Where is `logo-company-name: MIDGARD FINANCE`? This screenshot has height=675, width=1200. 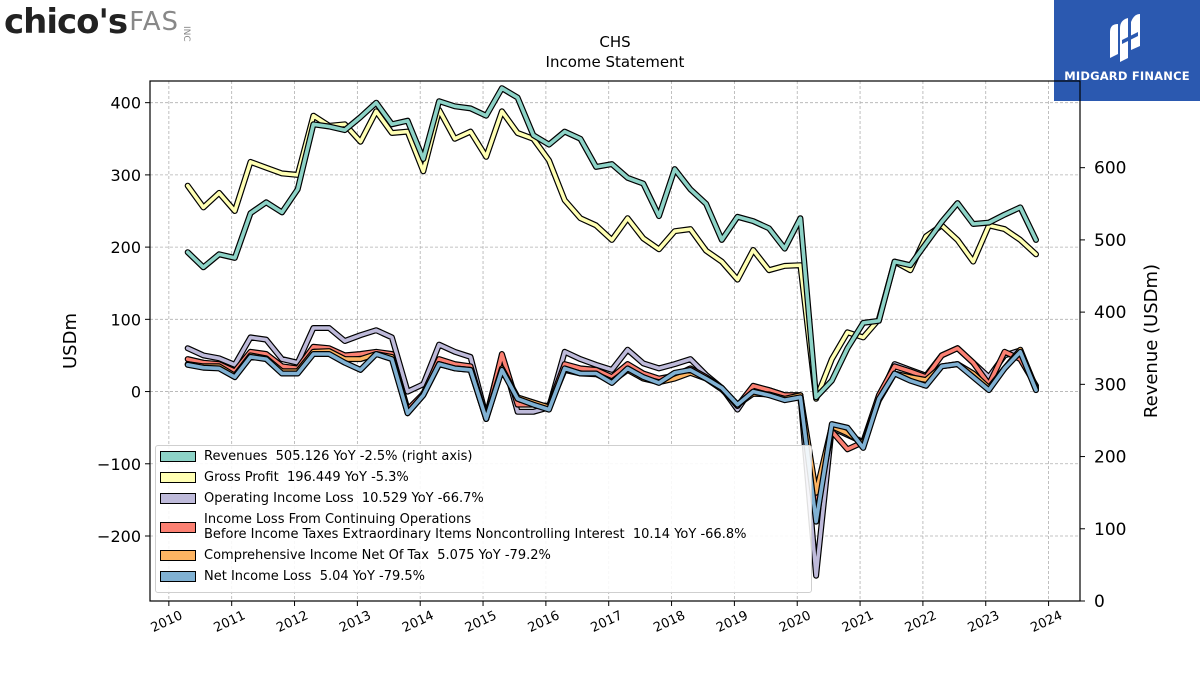
logo-company-name: MIDGARD FINANCE is located at coordinates (1127, 76).